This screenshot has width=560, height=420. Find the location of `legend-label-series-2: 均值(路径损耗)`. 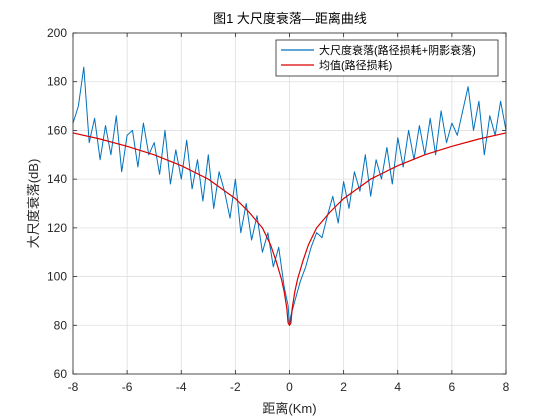

legend-label-series-2: 均值(路径损耗) is located at coordinates (355, 65).